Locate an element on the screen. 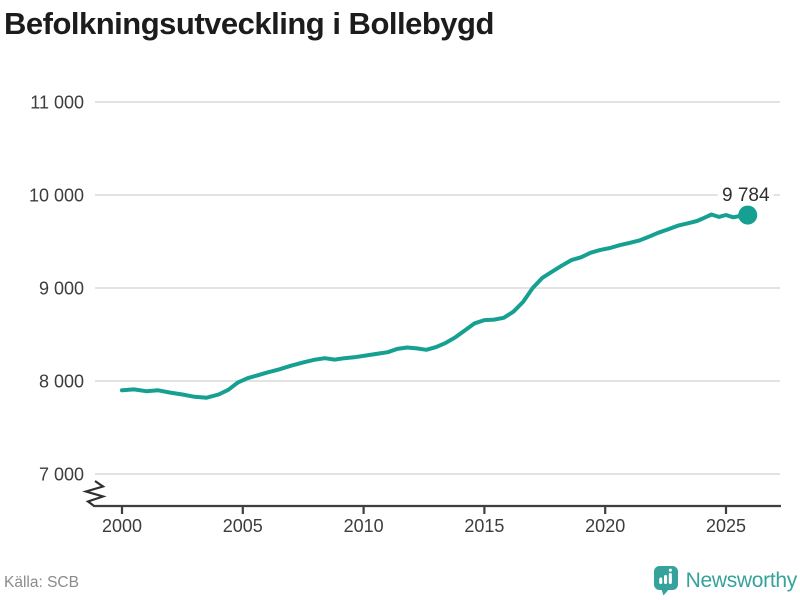 The height and width of the screenshot is (600, 800). x-tick-label: 2005 is located at coordinates (243, 526).